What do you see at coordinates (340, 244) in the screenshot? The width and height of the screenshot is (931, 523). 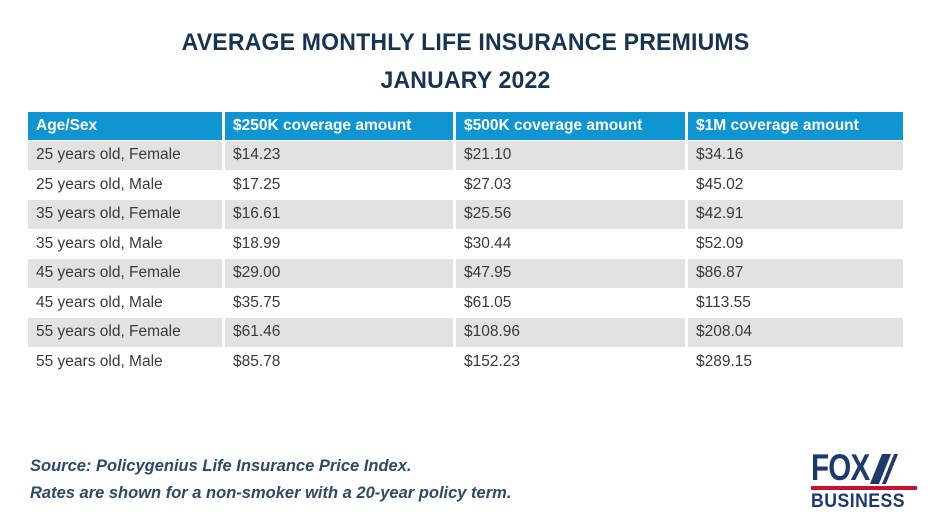 I see `cell-250k: $18.99` at bounding box center [340, 244].